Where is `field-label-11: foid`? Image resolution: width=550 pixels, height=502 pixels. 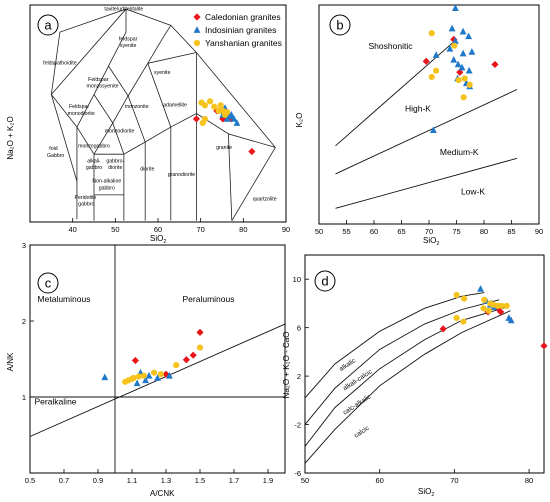
field-label-11: foid is located at coordinates (53, 149).